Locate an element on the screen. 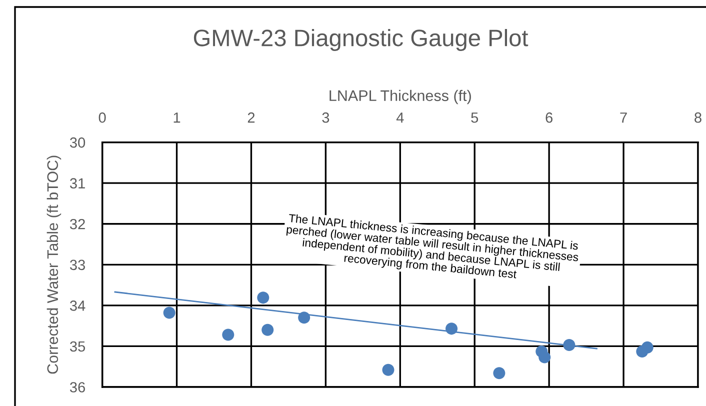 This screenshot has height=406, width=706. y-tick-label: 33 is located at coordinates (77, 265).